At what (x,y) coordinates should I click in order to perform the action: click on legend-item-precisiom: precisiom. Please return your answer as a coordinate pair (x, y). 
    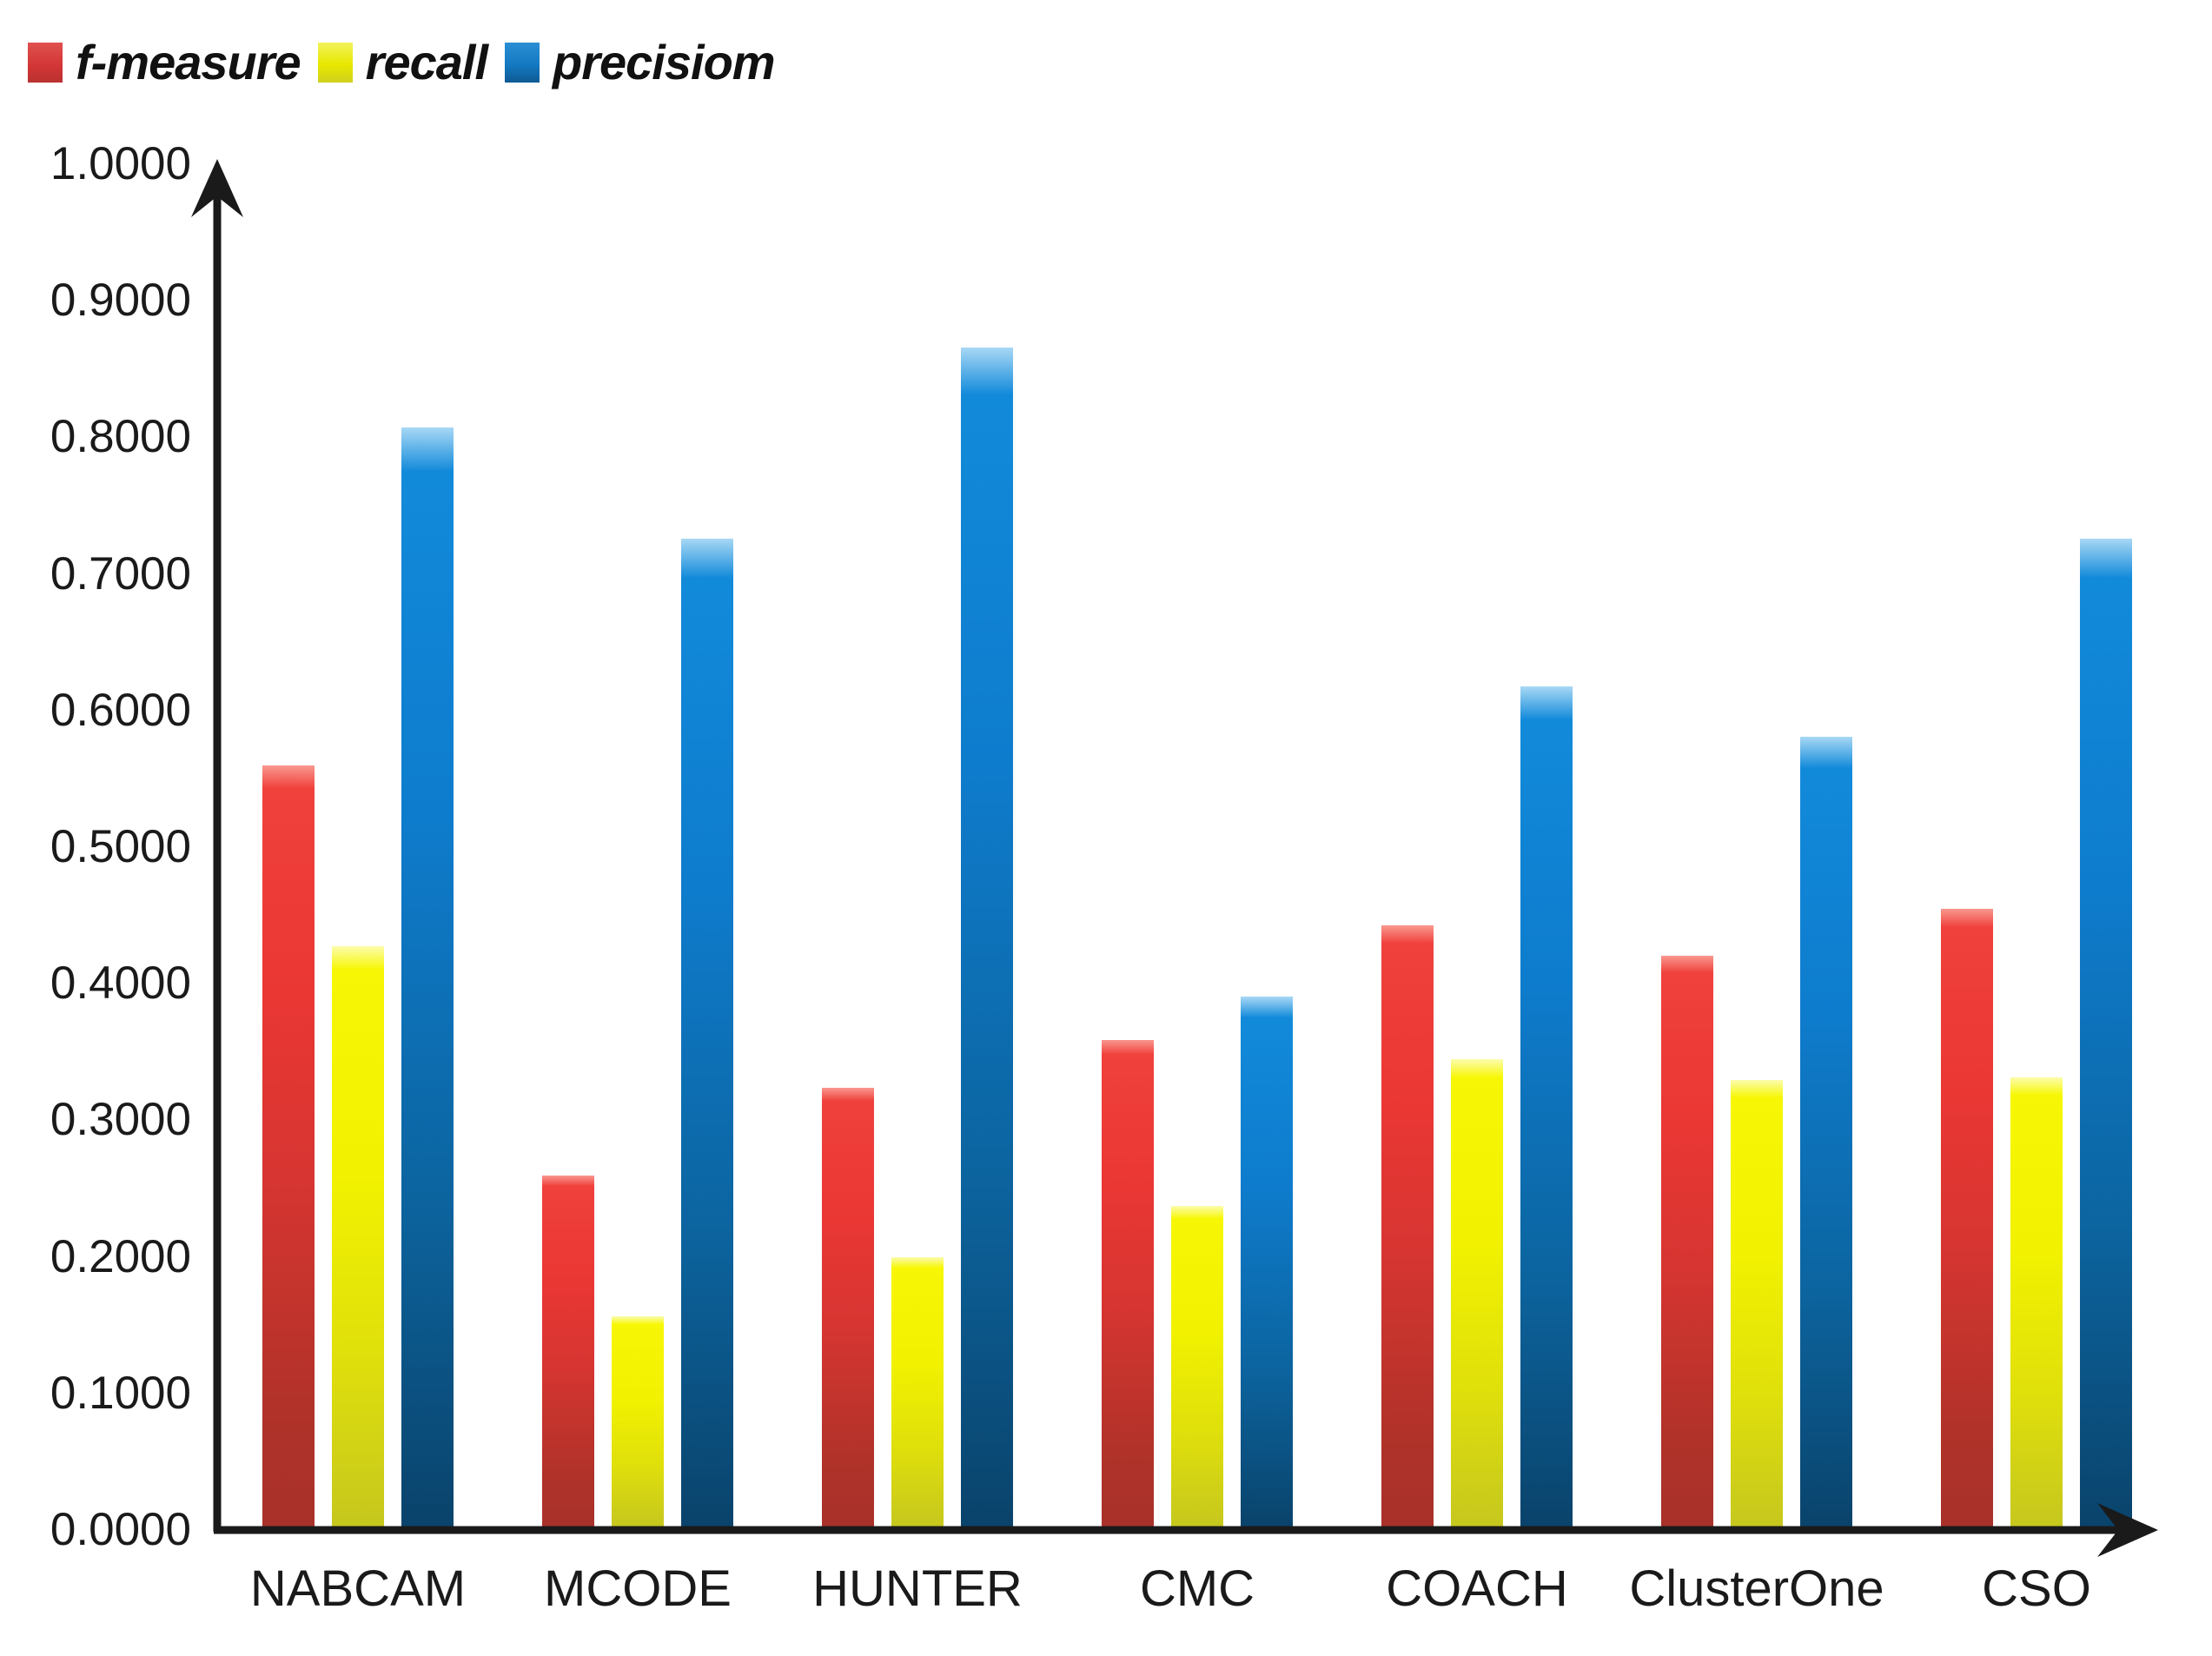
    Looking at the image, I should click on (640, 62).